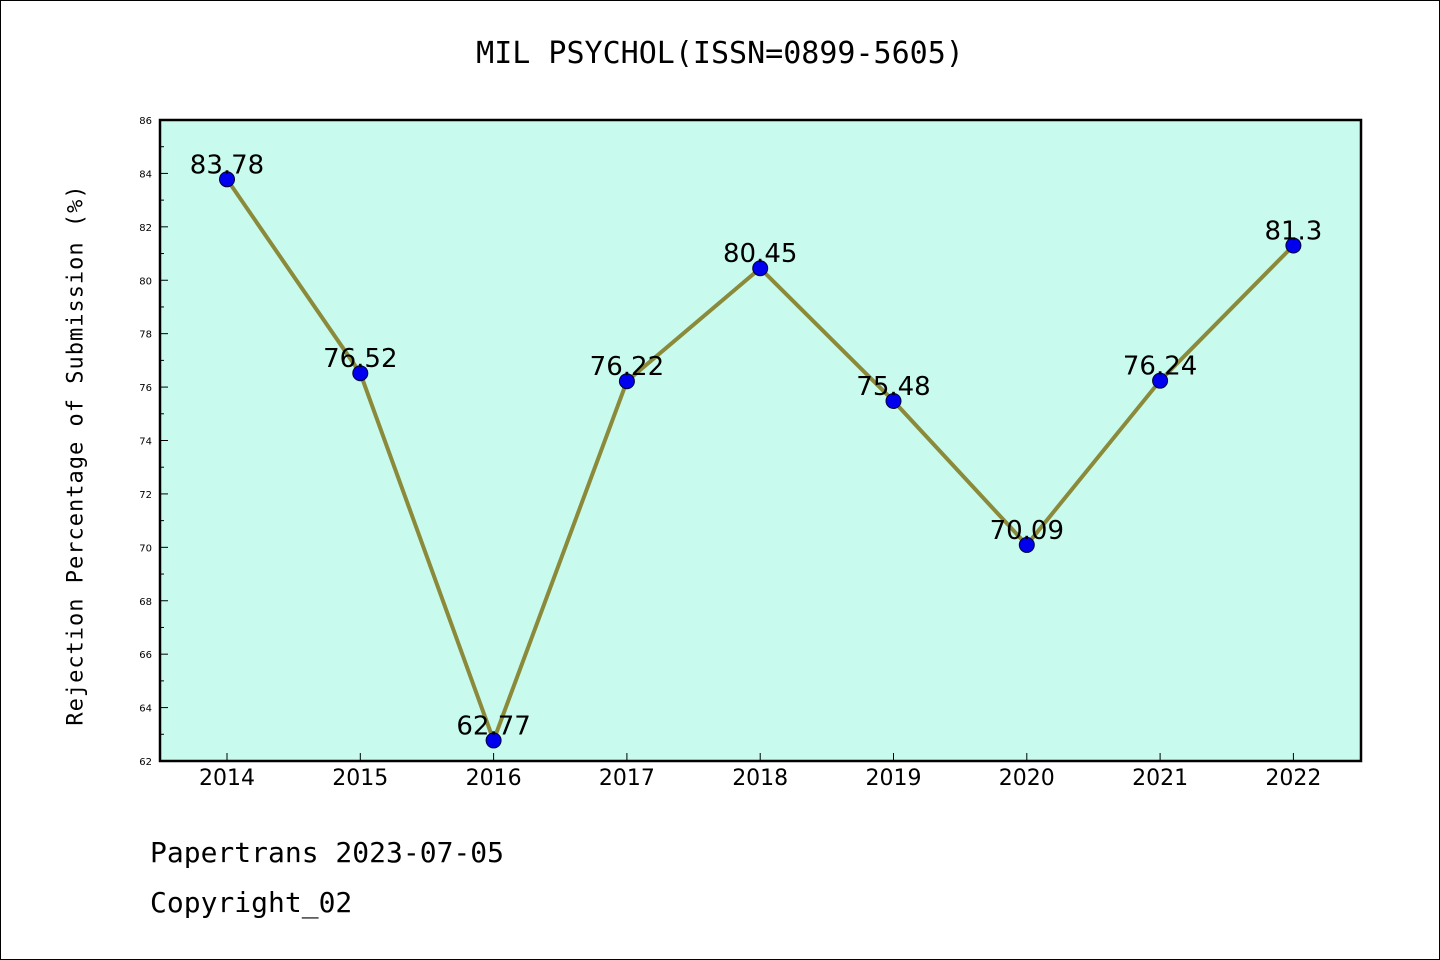 This screenshot has width=1440, height=960. I want to click on y-tick-label: 70, so click(145, 548).